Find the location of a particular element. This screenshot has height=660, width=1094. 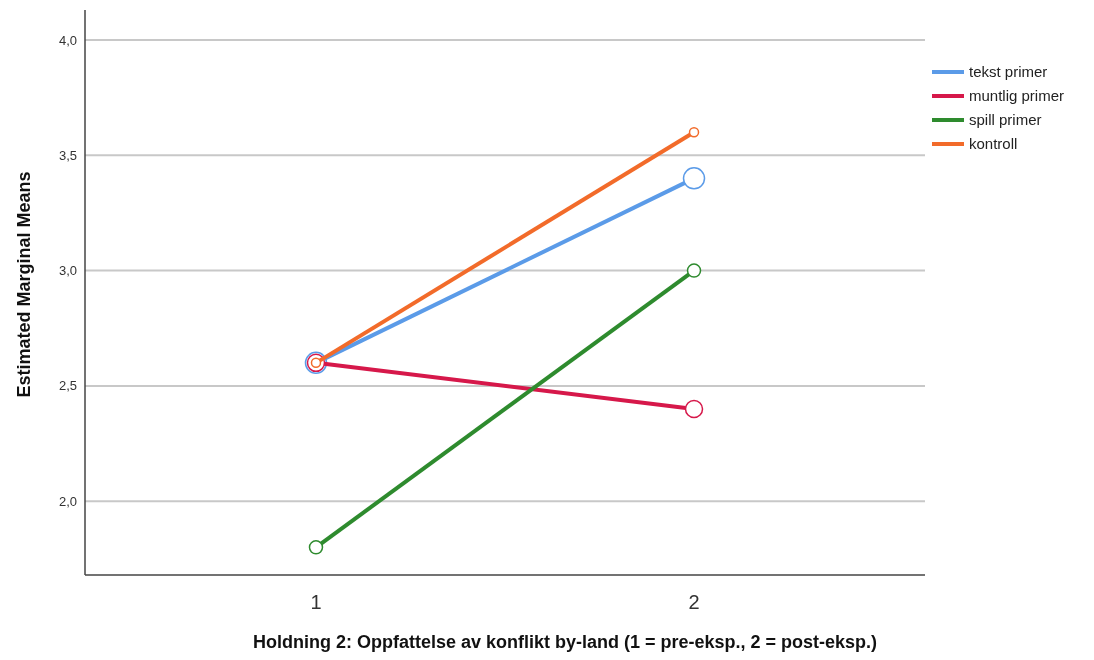

x-tick-label: 2 is located at coordinates (694, 602).